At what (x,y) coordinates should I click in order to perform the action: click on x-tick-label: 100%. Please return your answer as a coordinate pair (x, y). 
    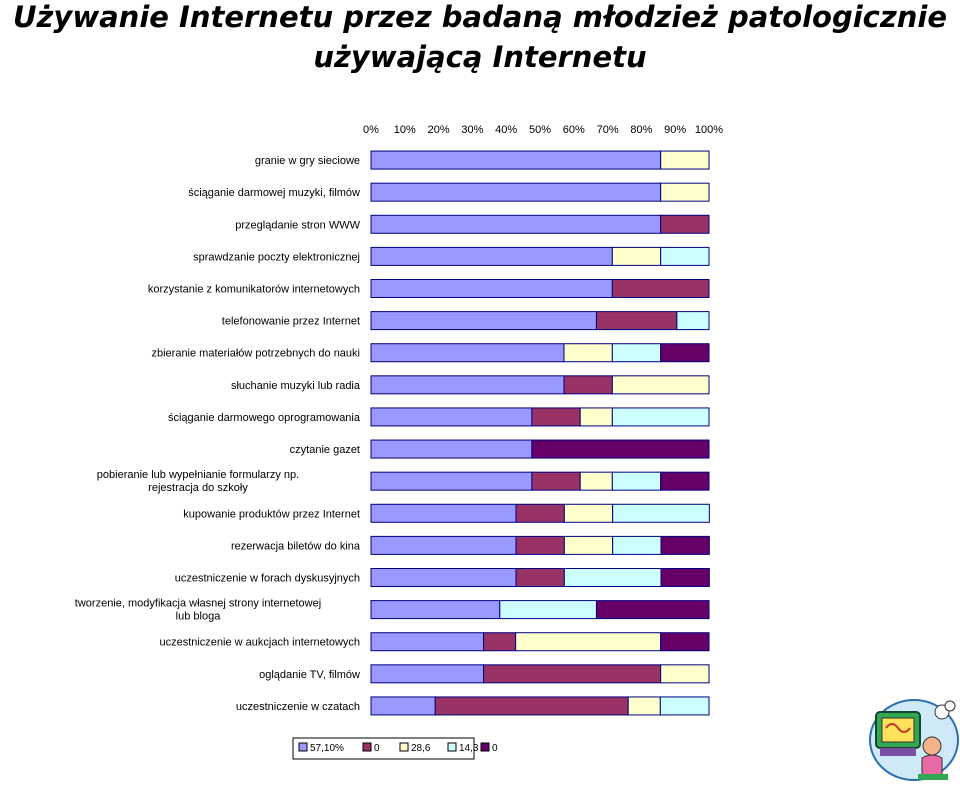
    Looking at the image, I should click on (709, 130).